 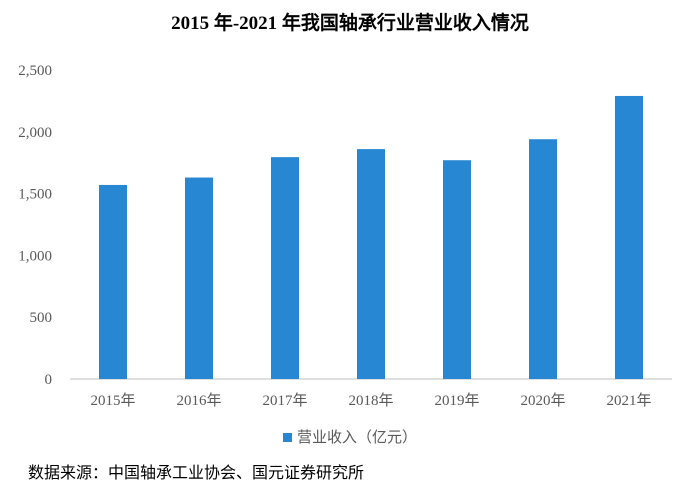 What do you see at coordinates (542, 400) in the screenshot?
I see `x-tick-label: 2020年` at bounding box center [542, 400].